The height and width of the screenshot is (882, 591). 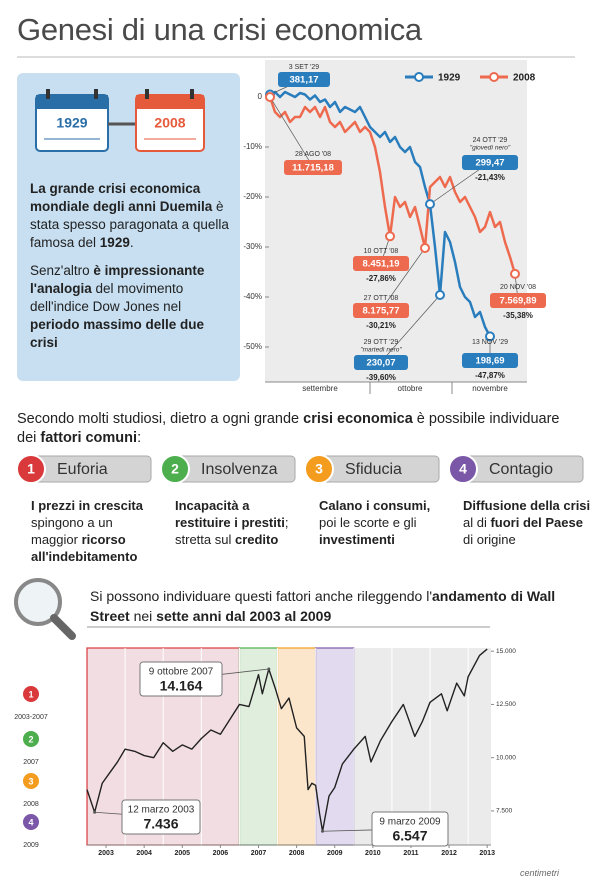 I want to click on text-run: 1929, so click(x=114, y=242).